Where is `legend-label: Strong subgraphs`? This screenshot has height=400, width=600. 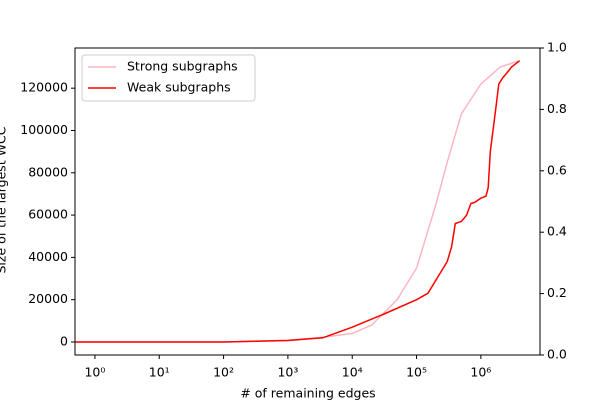 legend-label: Strong subgraphs is located at coordinates (182, 66).